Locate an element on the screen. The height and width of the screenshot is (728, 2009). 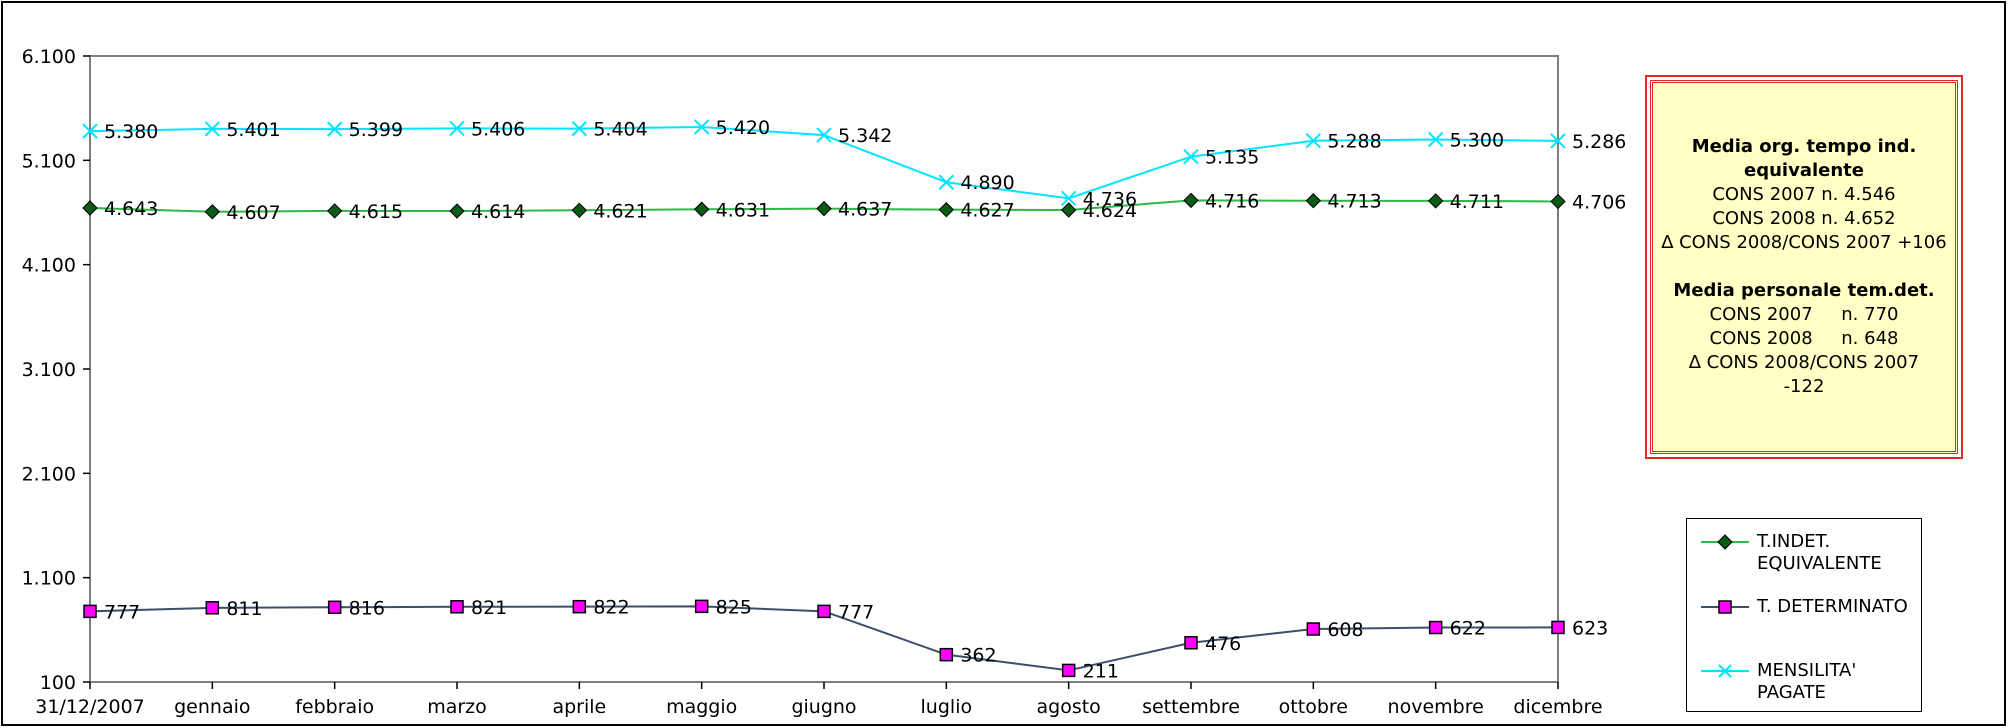
legend-label-mensilita: MENSILITA' PAGATE is located at coordinates (1806, 682).